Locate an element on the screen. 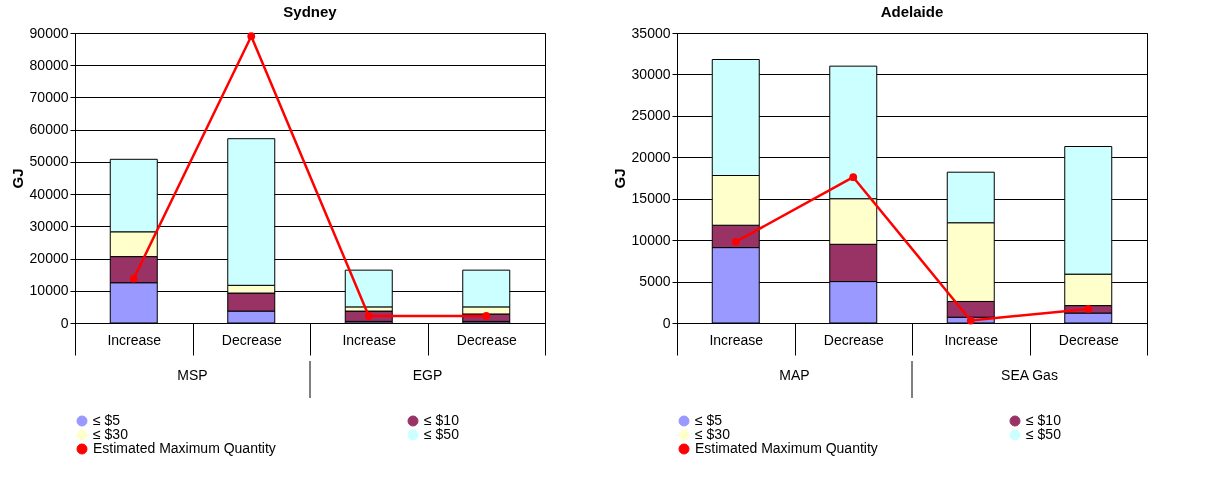 The height and width of the screenshot is (484, 1205). text: MSP is located at coordinates (192, 375).